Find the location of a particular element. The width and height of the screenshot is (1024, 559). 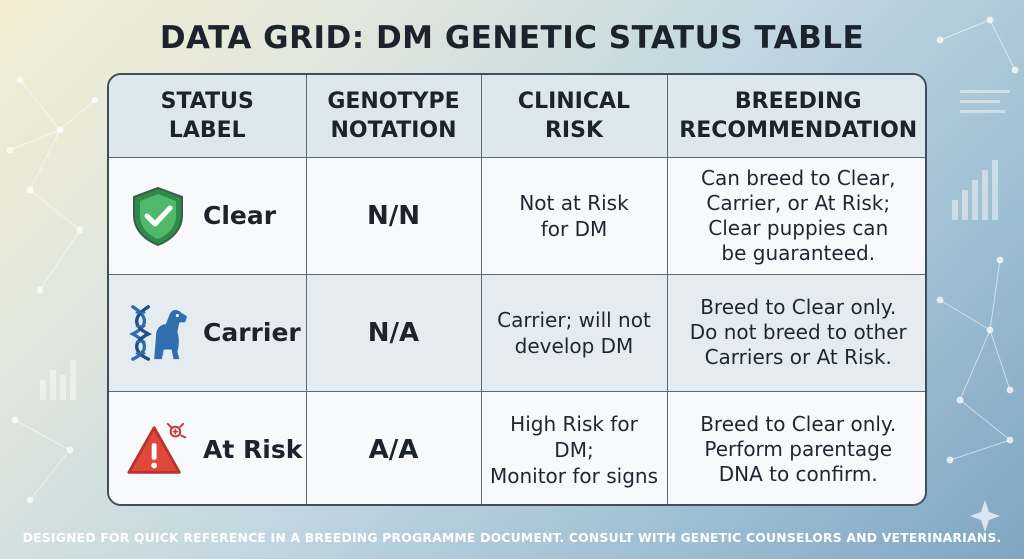

status-cell: Clear is located at coordinates (208, 215).